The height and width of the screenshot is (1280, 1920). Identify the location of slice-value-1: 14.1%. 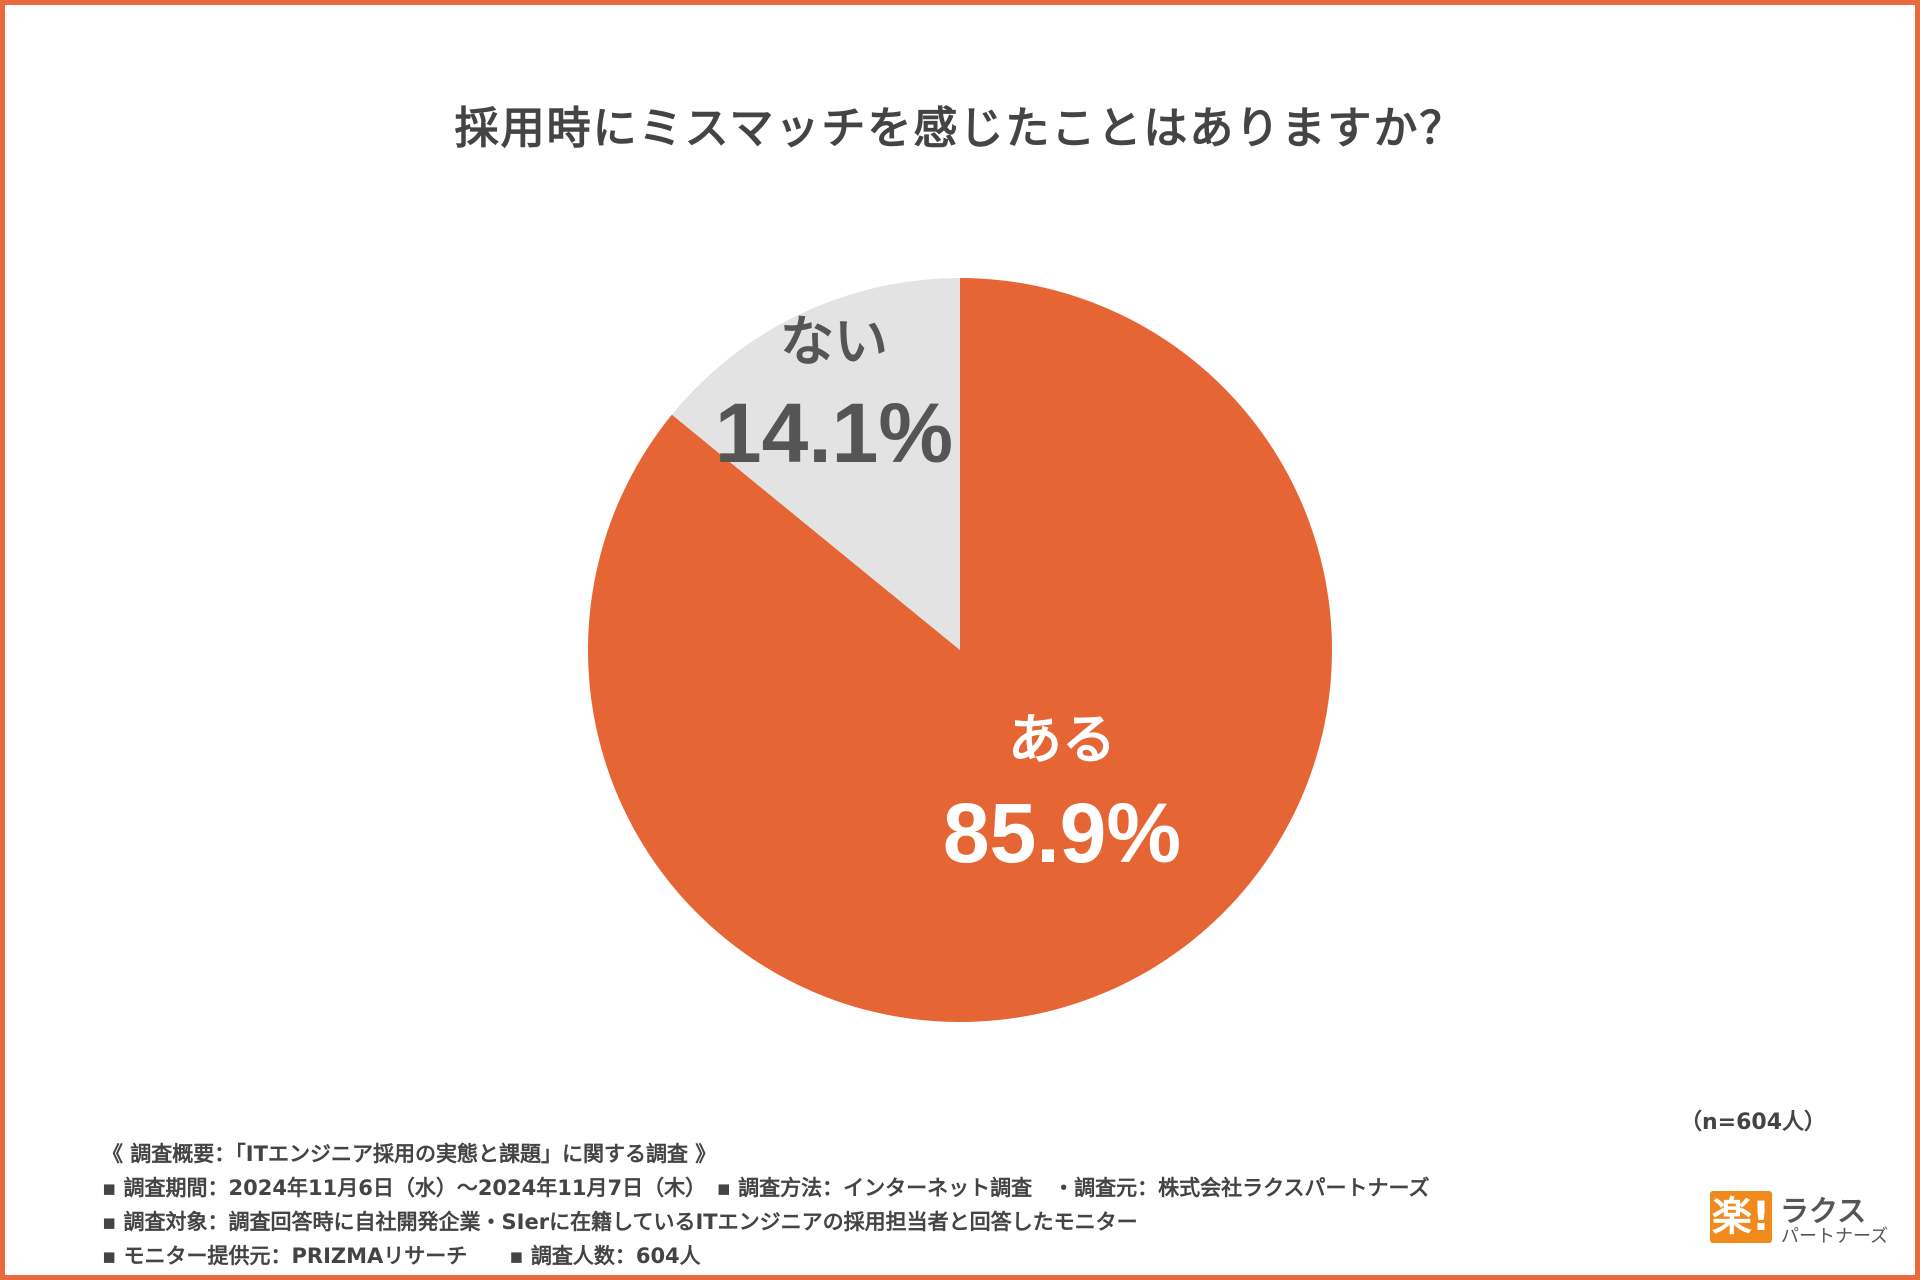
(834, 433).